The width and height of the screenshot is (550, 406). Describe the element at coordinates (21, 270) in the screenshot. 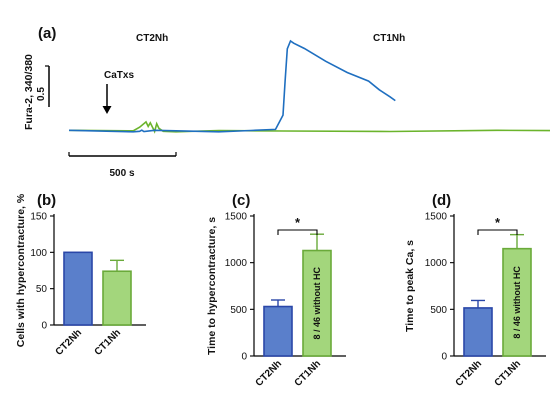

I see `panel-b-ylabel: Cells with hypercontracture, %` at that location.